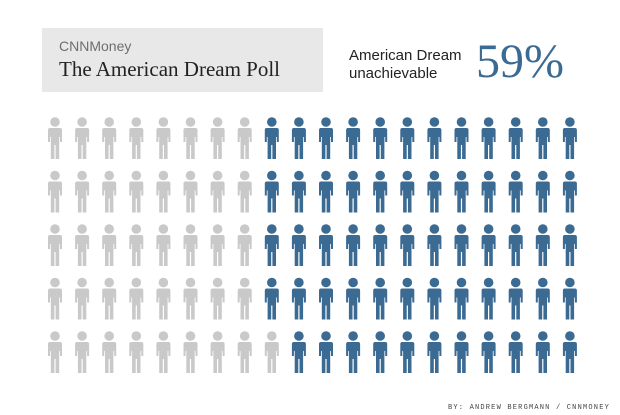 The height and width of the screenshot is (415, 620). What do you see at coordinates (405, 64) in the screenshot?
I see `stat-label: American Dream unachievable` at bounding box center [405, 64].